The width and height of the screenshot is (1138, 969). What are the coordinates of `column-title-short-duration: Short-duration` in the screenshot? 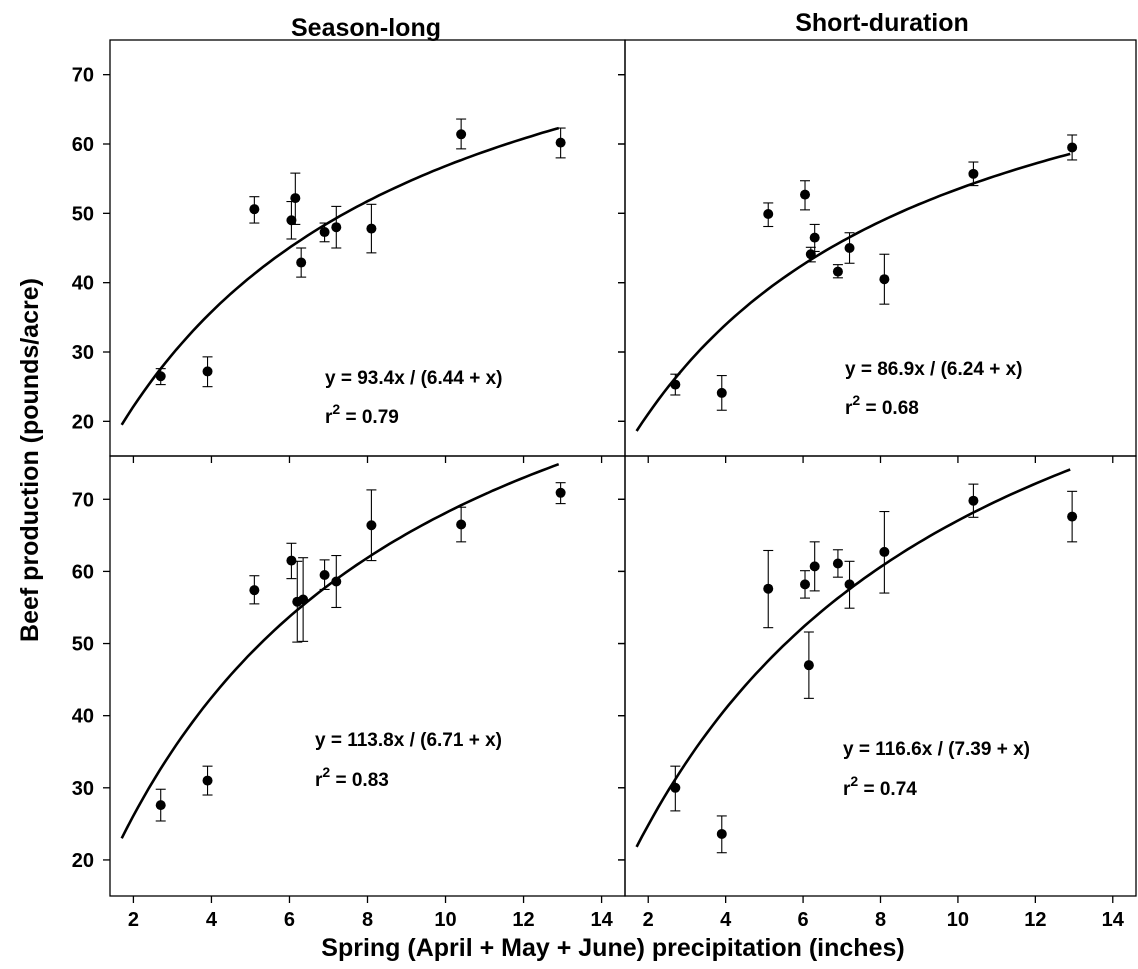 It's located at (882, 23).